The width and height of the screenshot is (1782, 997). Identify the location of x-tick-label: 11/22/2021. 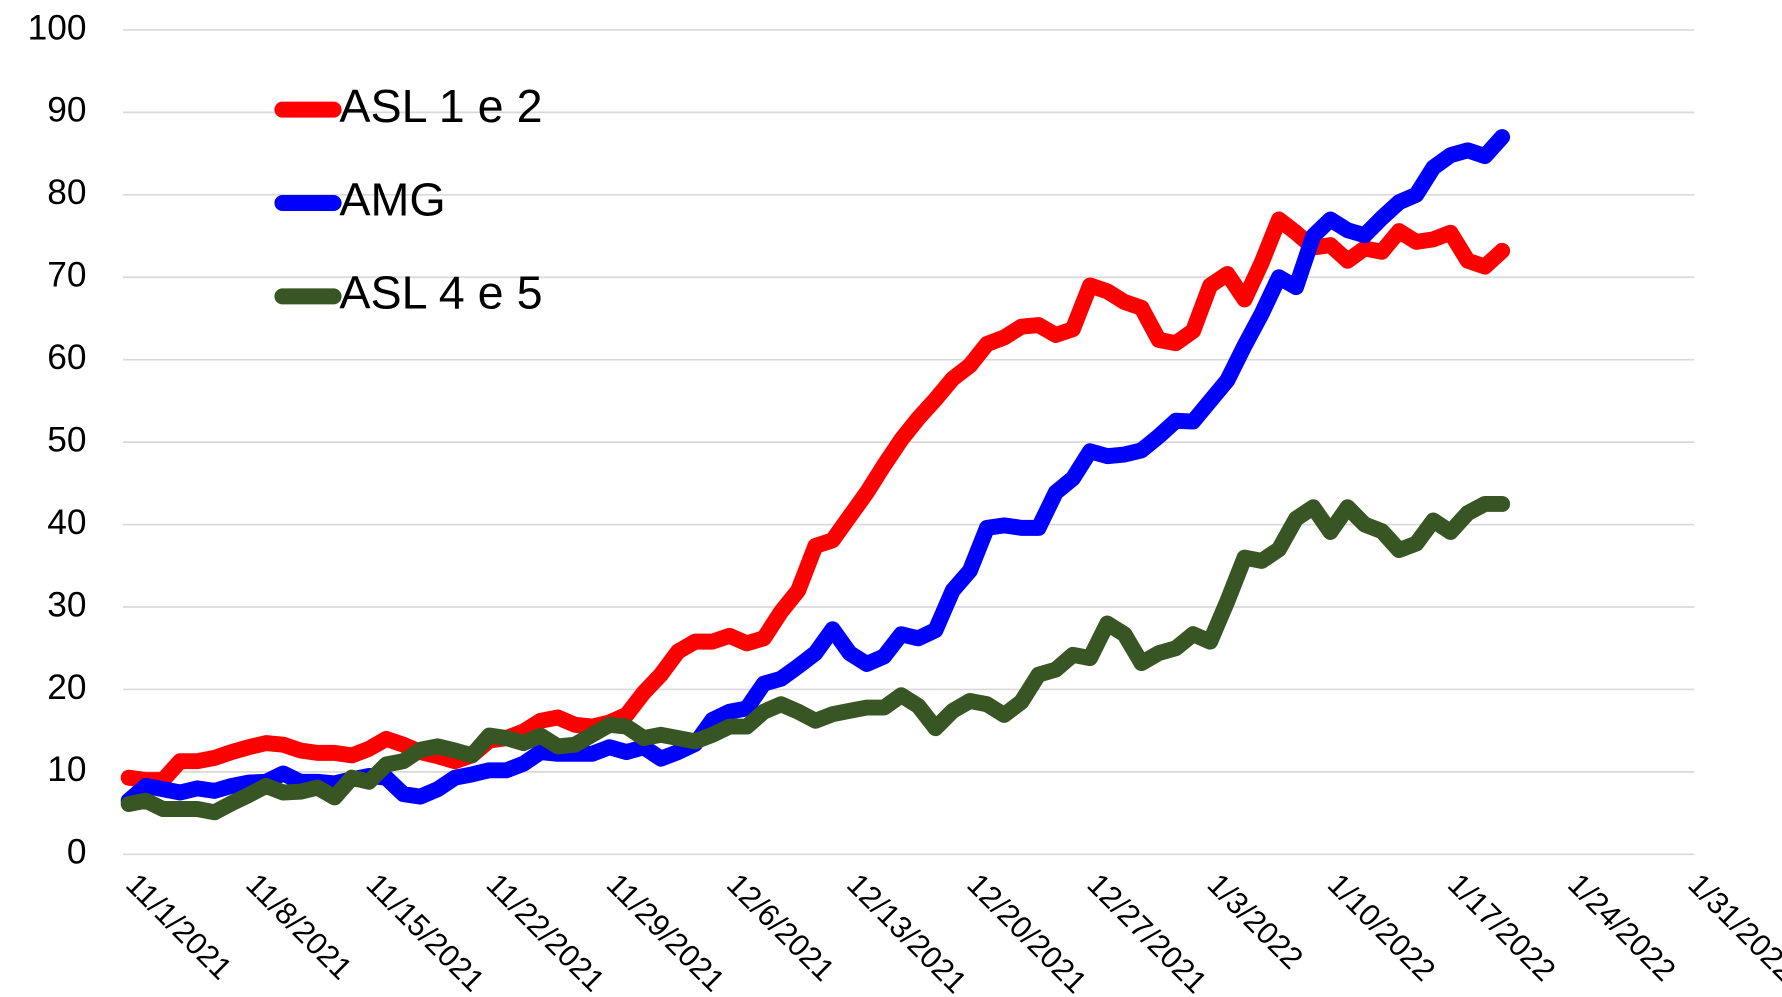
(546, 931).